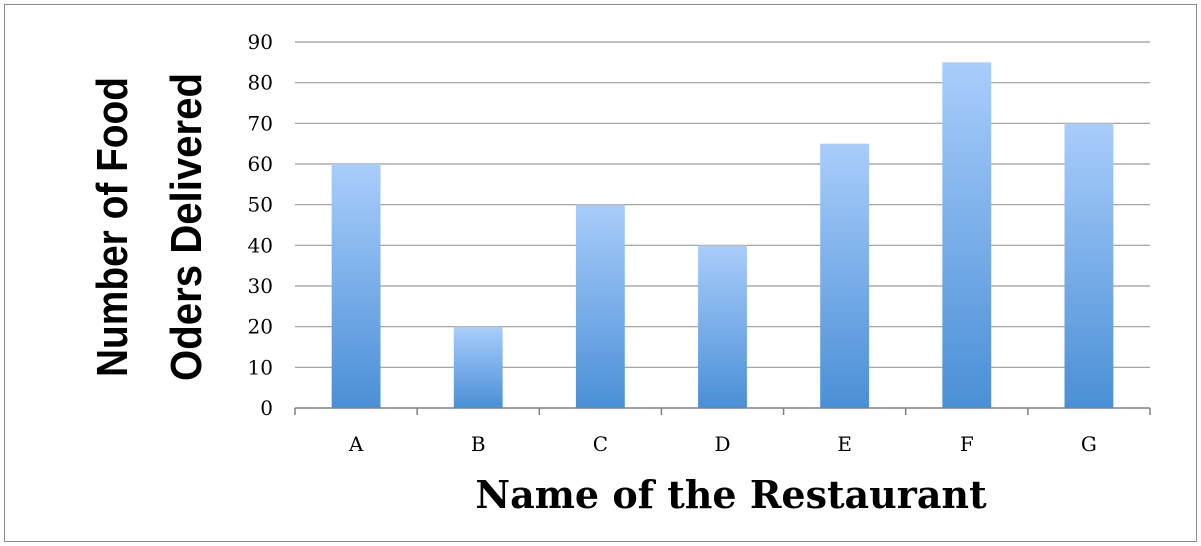 Image resolution: width=1201 pixels, height=546 pixels. I want to click on x-tick-label: E, so click(844, 444).